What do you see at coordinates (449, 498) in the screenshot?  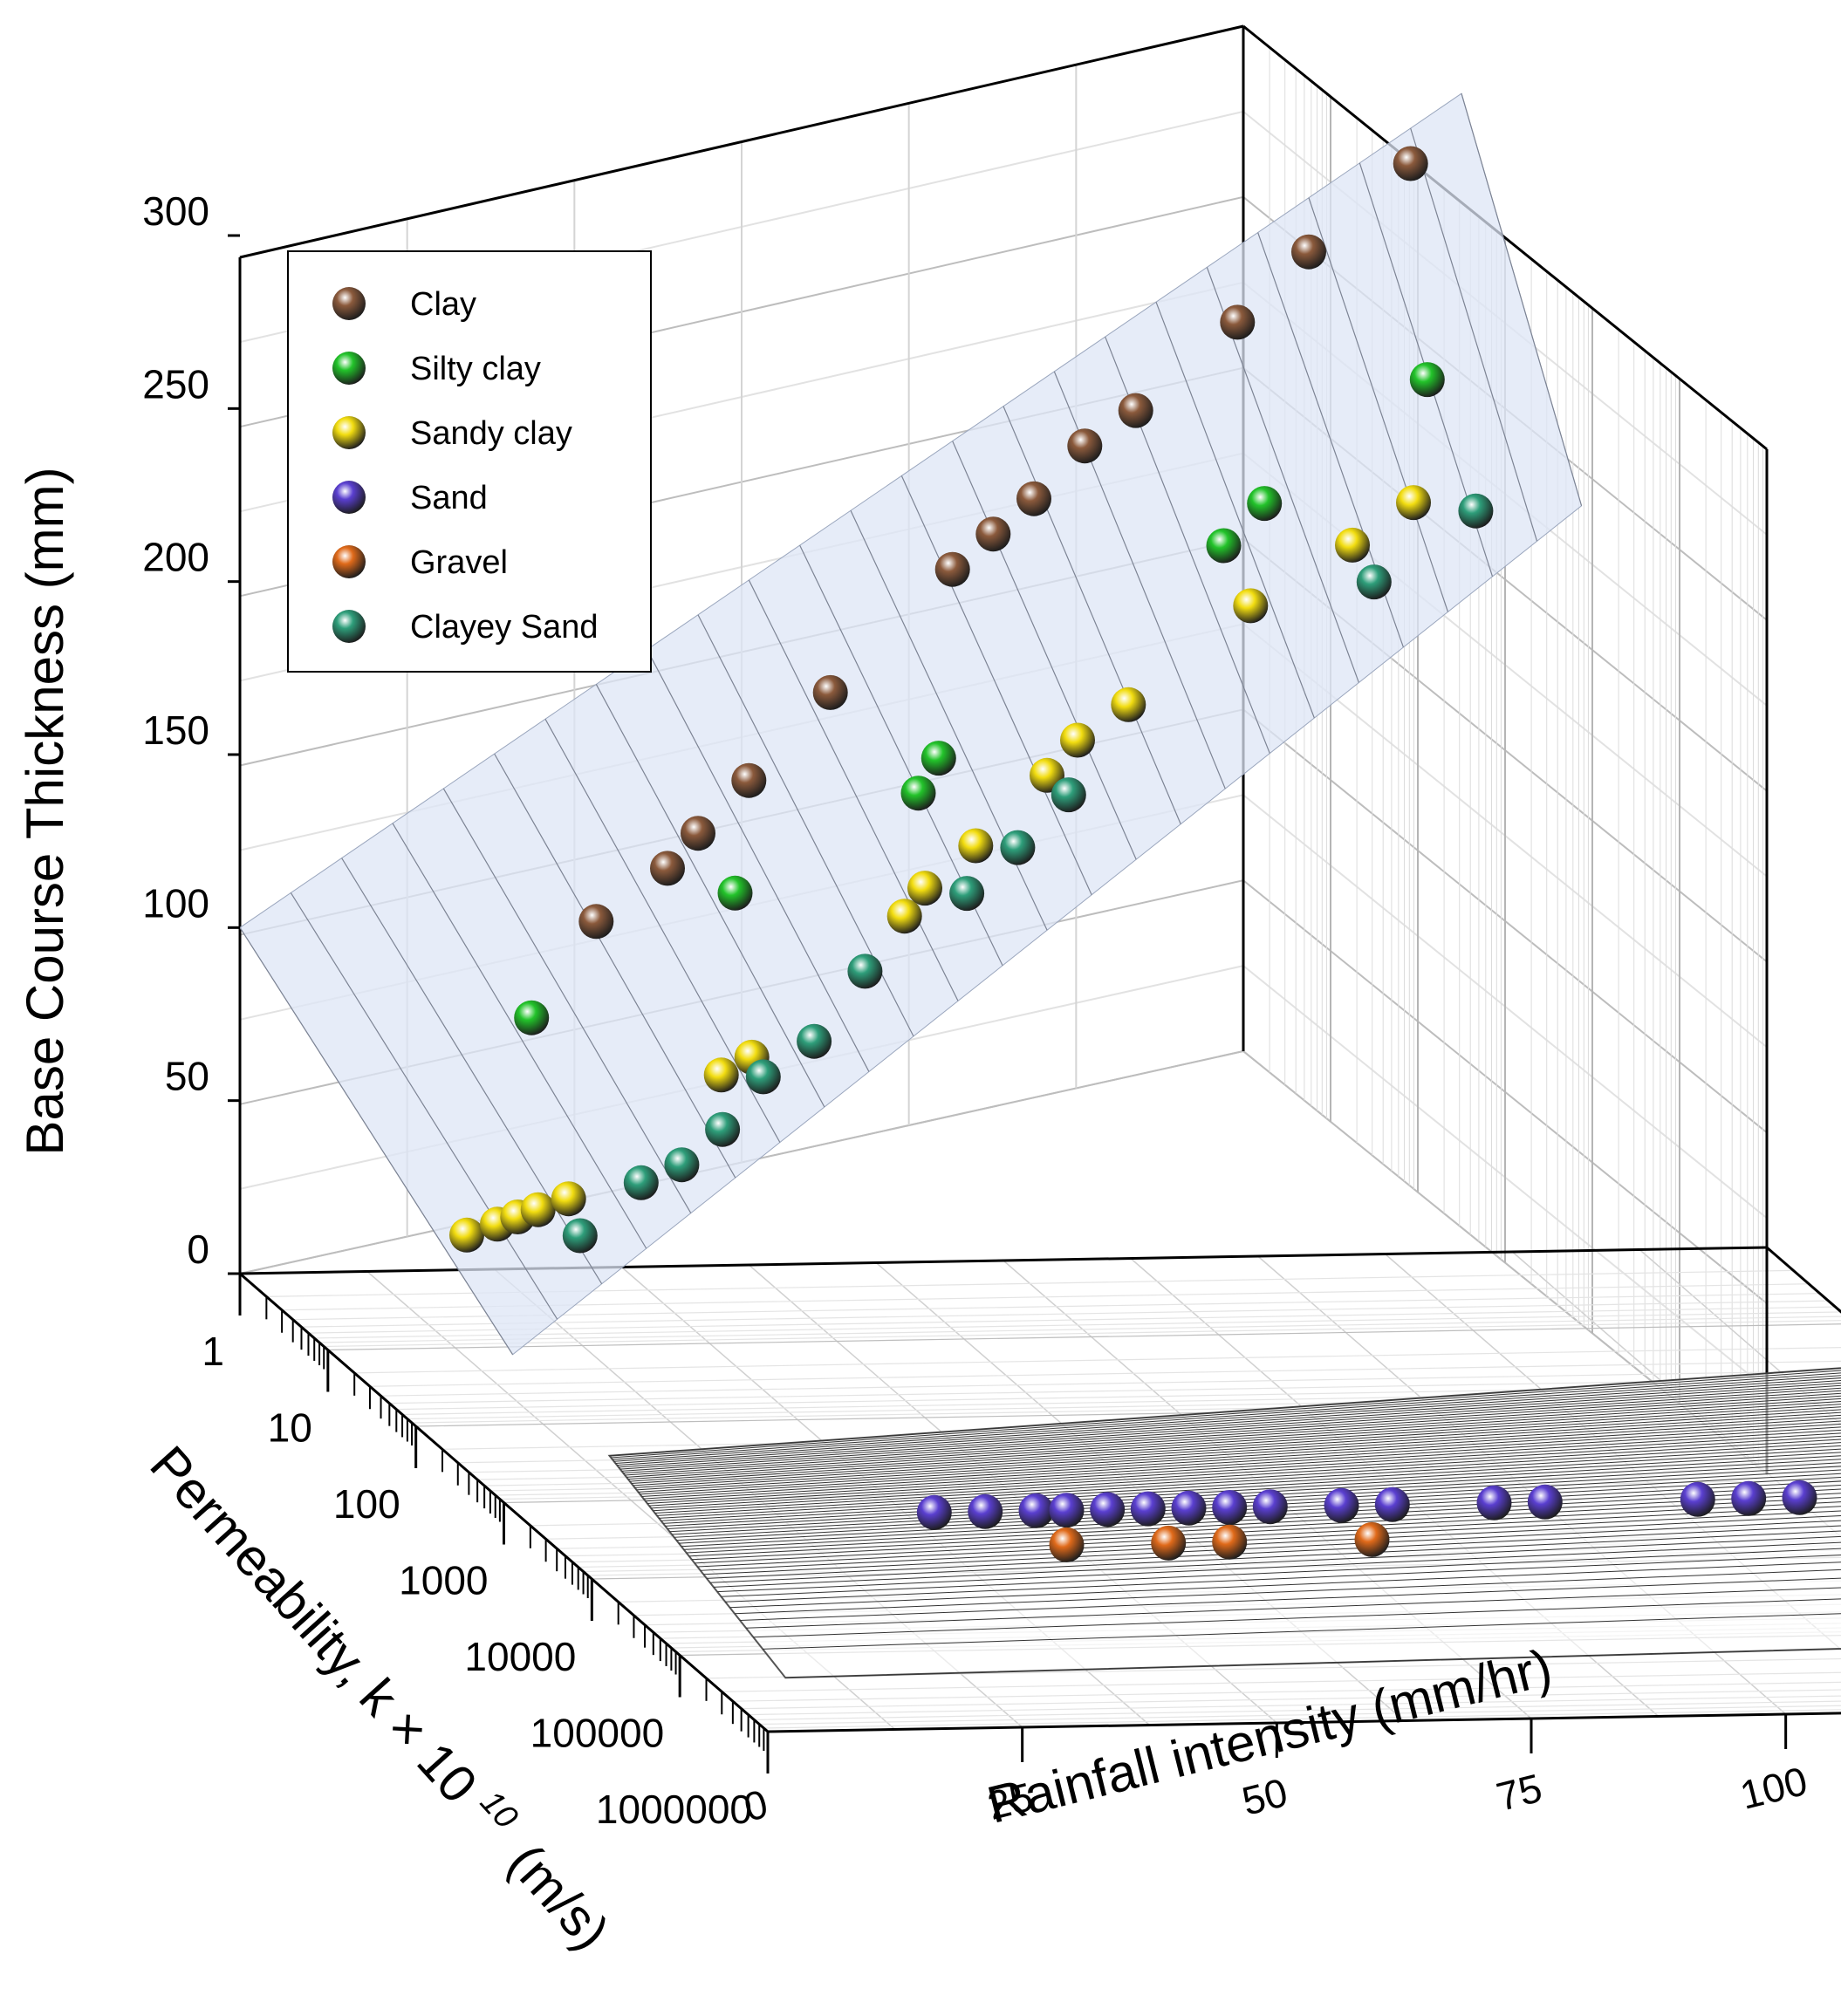 I see `legend-label: Sand` at bounding box center [449, 498].